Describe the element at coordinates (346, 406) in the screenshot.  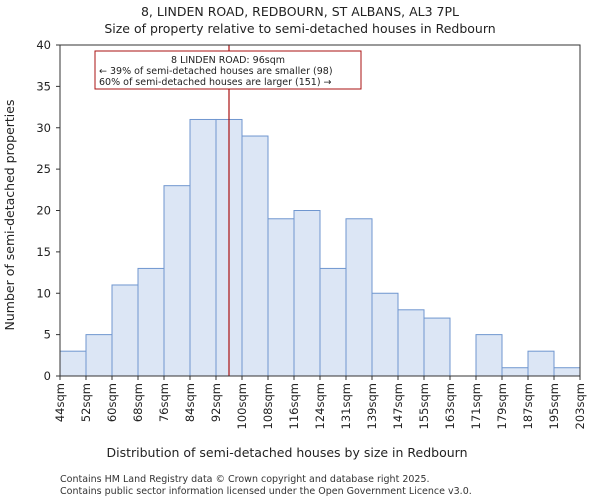
I see `x-tick-label: 131sqm` at that location.